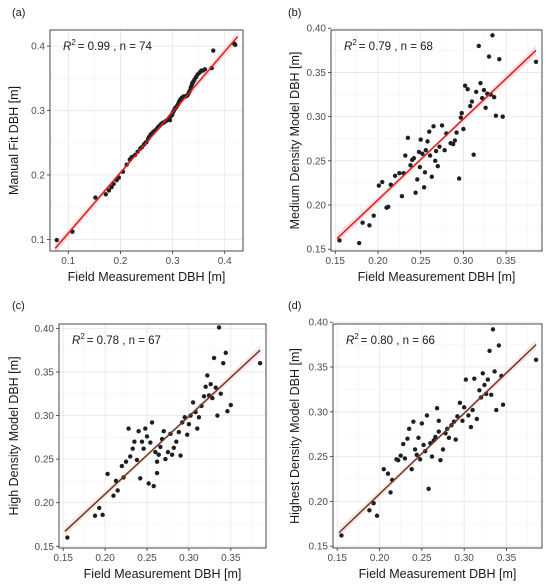 The width and height of the screenshot is (550, 587). What do you see at coordinates (388, 45) in the screenshot?
I see `chart-1-stat-label: R2 = 0.79 , n = 68` at bounding box center [388, 45].